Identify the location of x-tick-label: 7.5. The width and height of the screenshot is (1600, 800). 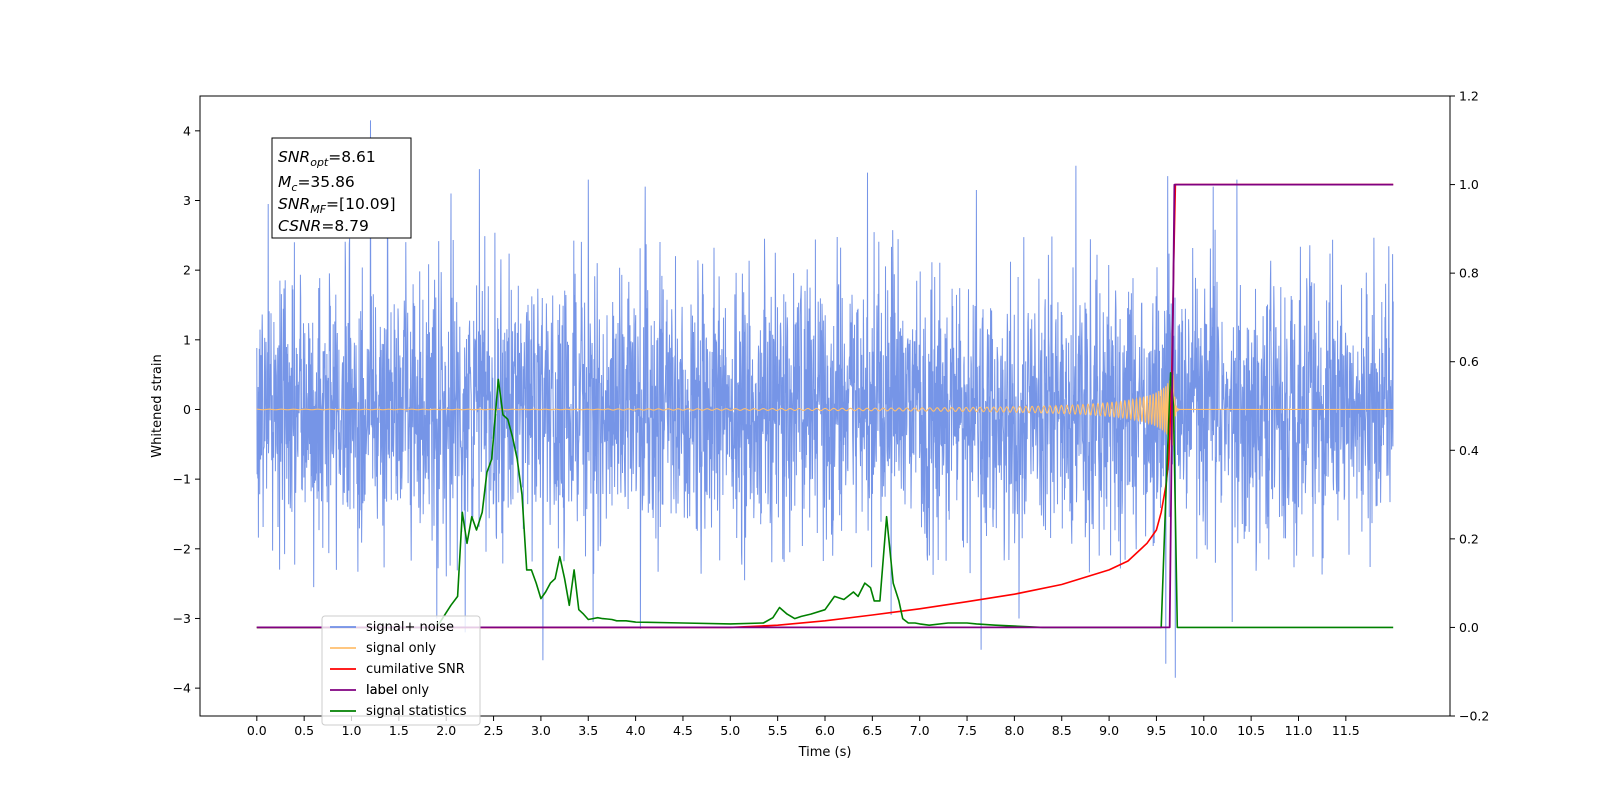
(967, 730).